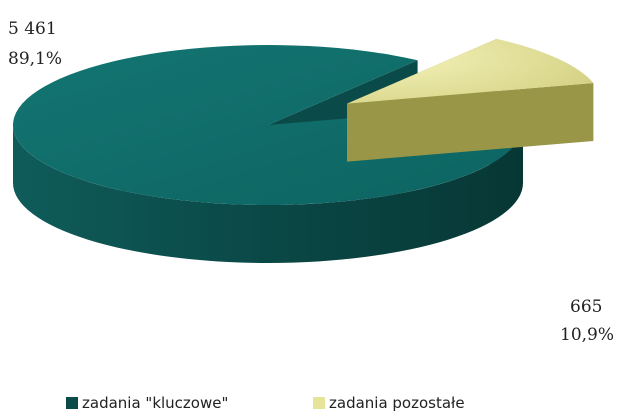 The image size is (622, 416). I want to click on legend-item-key-tasks: zadania "kluczowe", so click(147, 403).